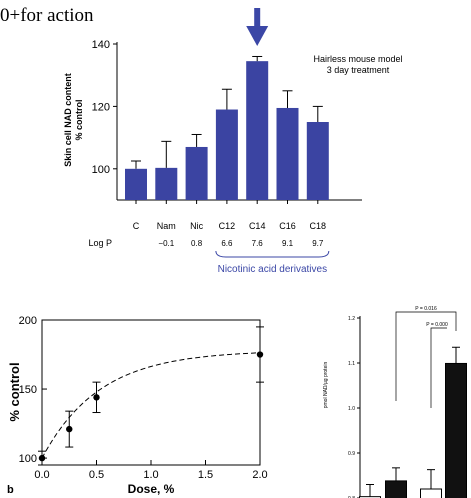  What do you see at coordinates (318, 243) in the screenshot?
I see `logp-value: 9.7` at bounding box center [318, 243].